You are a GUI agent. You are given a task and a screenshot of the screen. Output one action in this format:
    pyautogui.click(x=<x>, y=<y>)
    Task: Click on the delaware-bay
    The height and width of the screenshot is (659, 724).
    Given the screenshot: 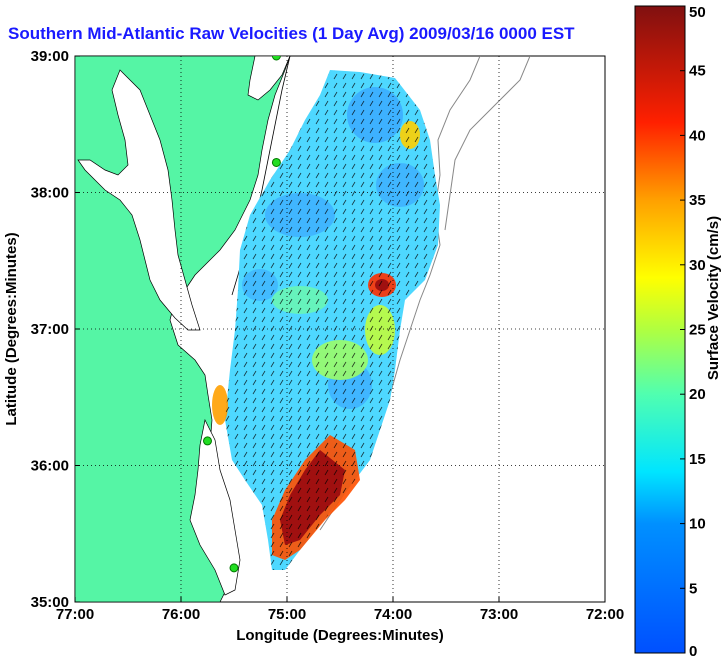 What is the action you would take?
    pyautogui.click(x=269, y=78)
    